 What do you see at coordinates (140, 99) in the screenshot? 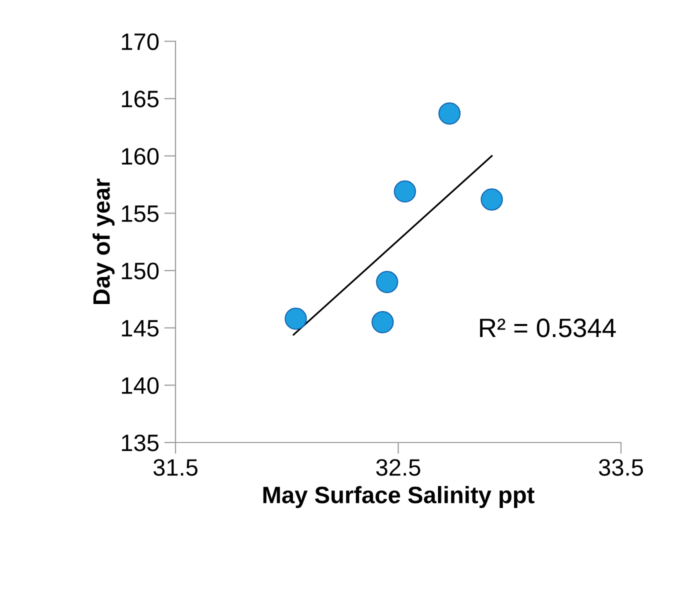
I see `y-tick-label: 165` at bounding box center [140, 99].